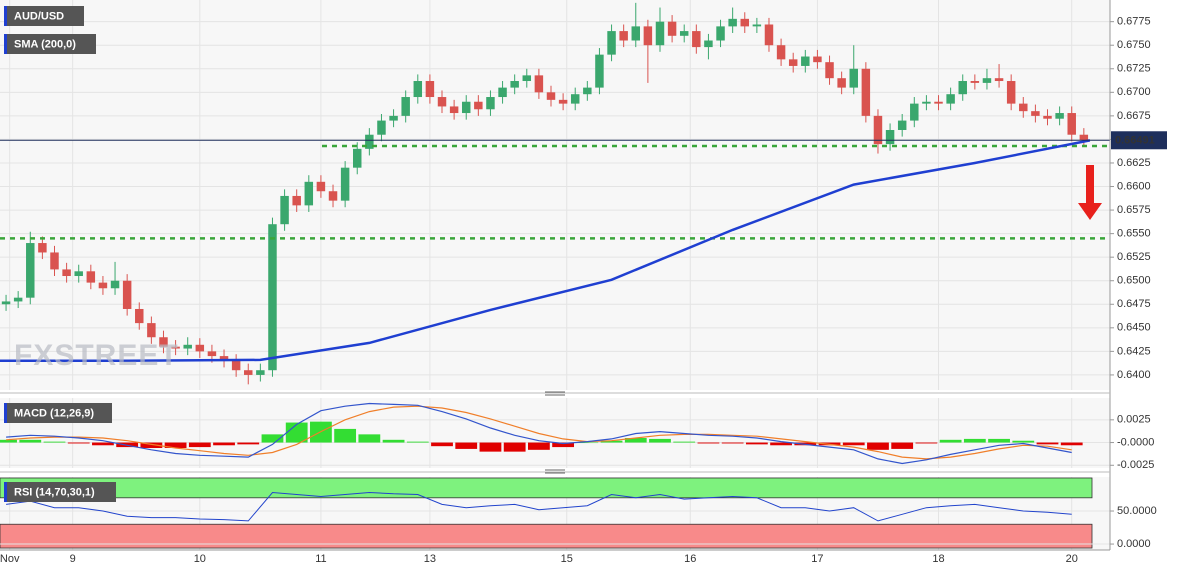 Image resolution: width=1182 pixels, height=571 pixels. What do you see at coordinates (1134, 163) in the screenshot?
I see `y-tick-label: 0.6625` at bounding box center [1134, 163].